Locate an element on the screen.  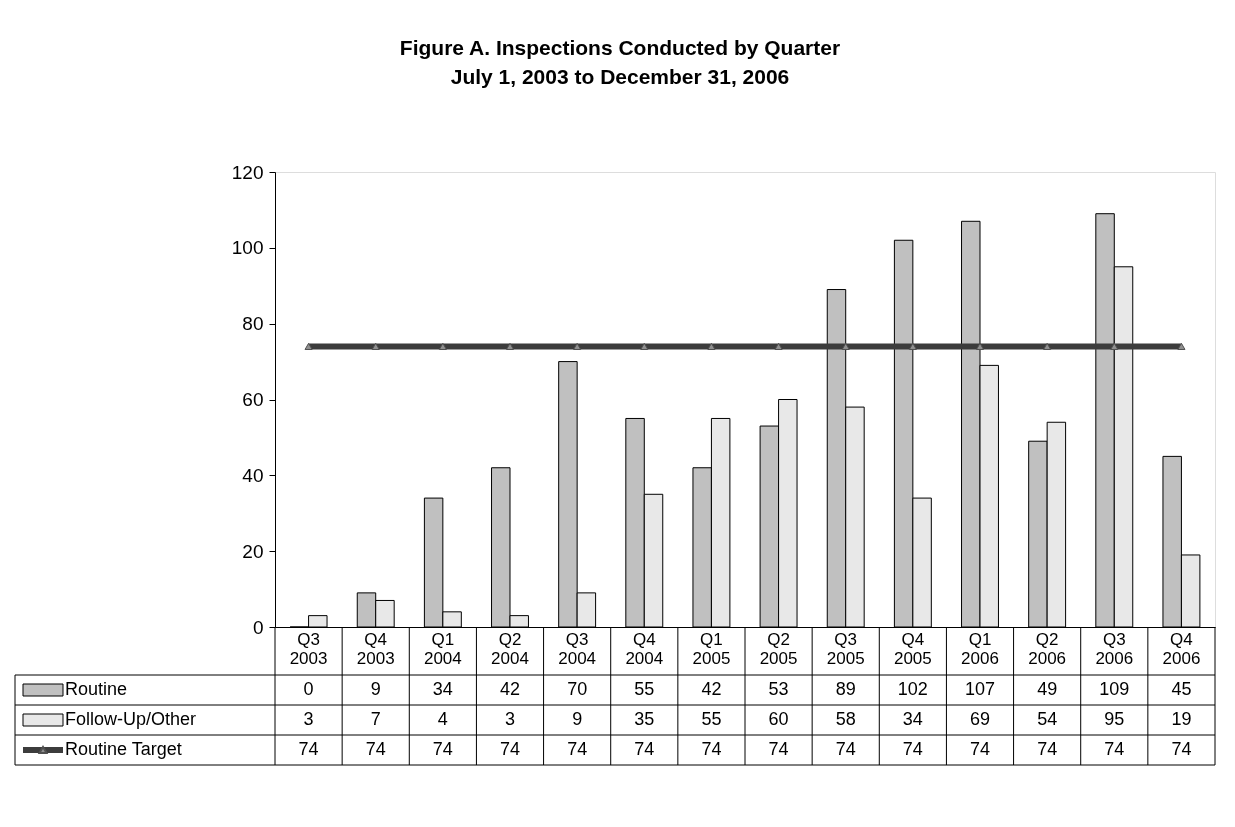
data-label: 53 is located at coordinates (778, 689).